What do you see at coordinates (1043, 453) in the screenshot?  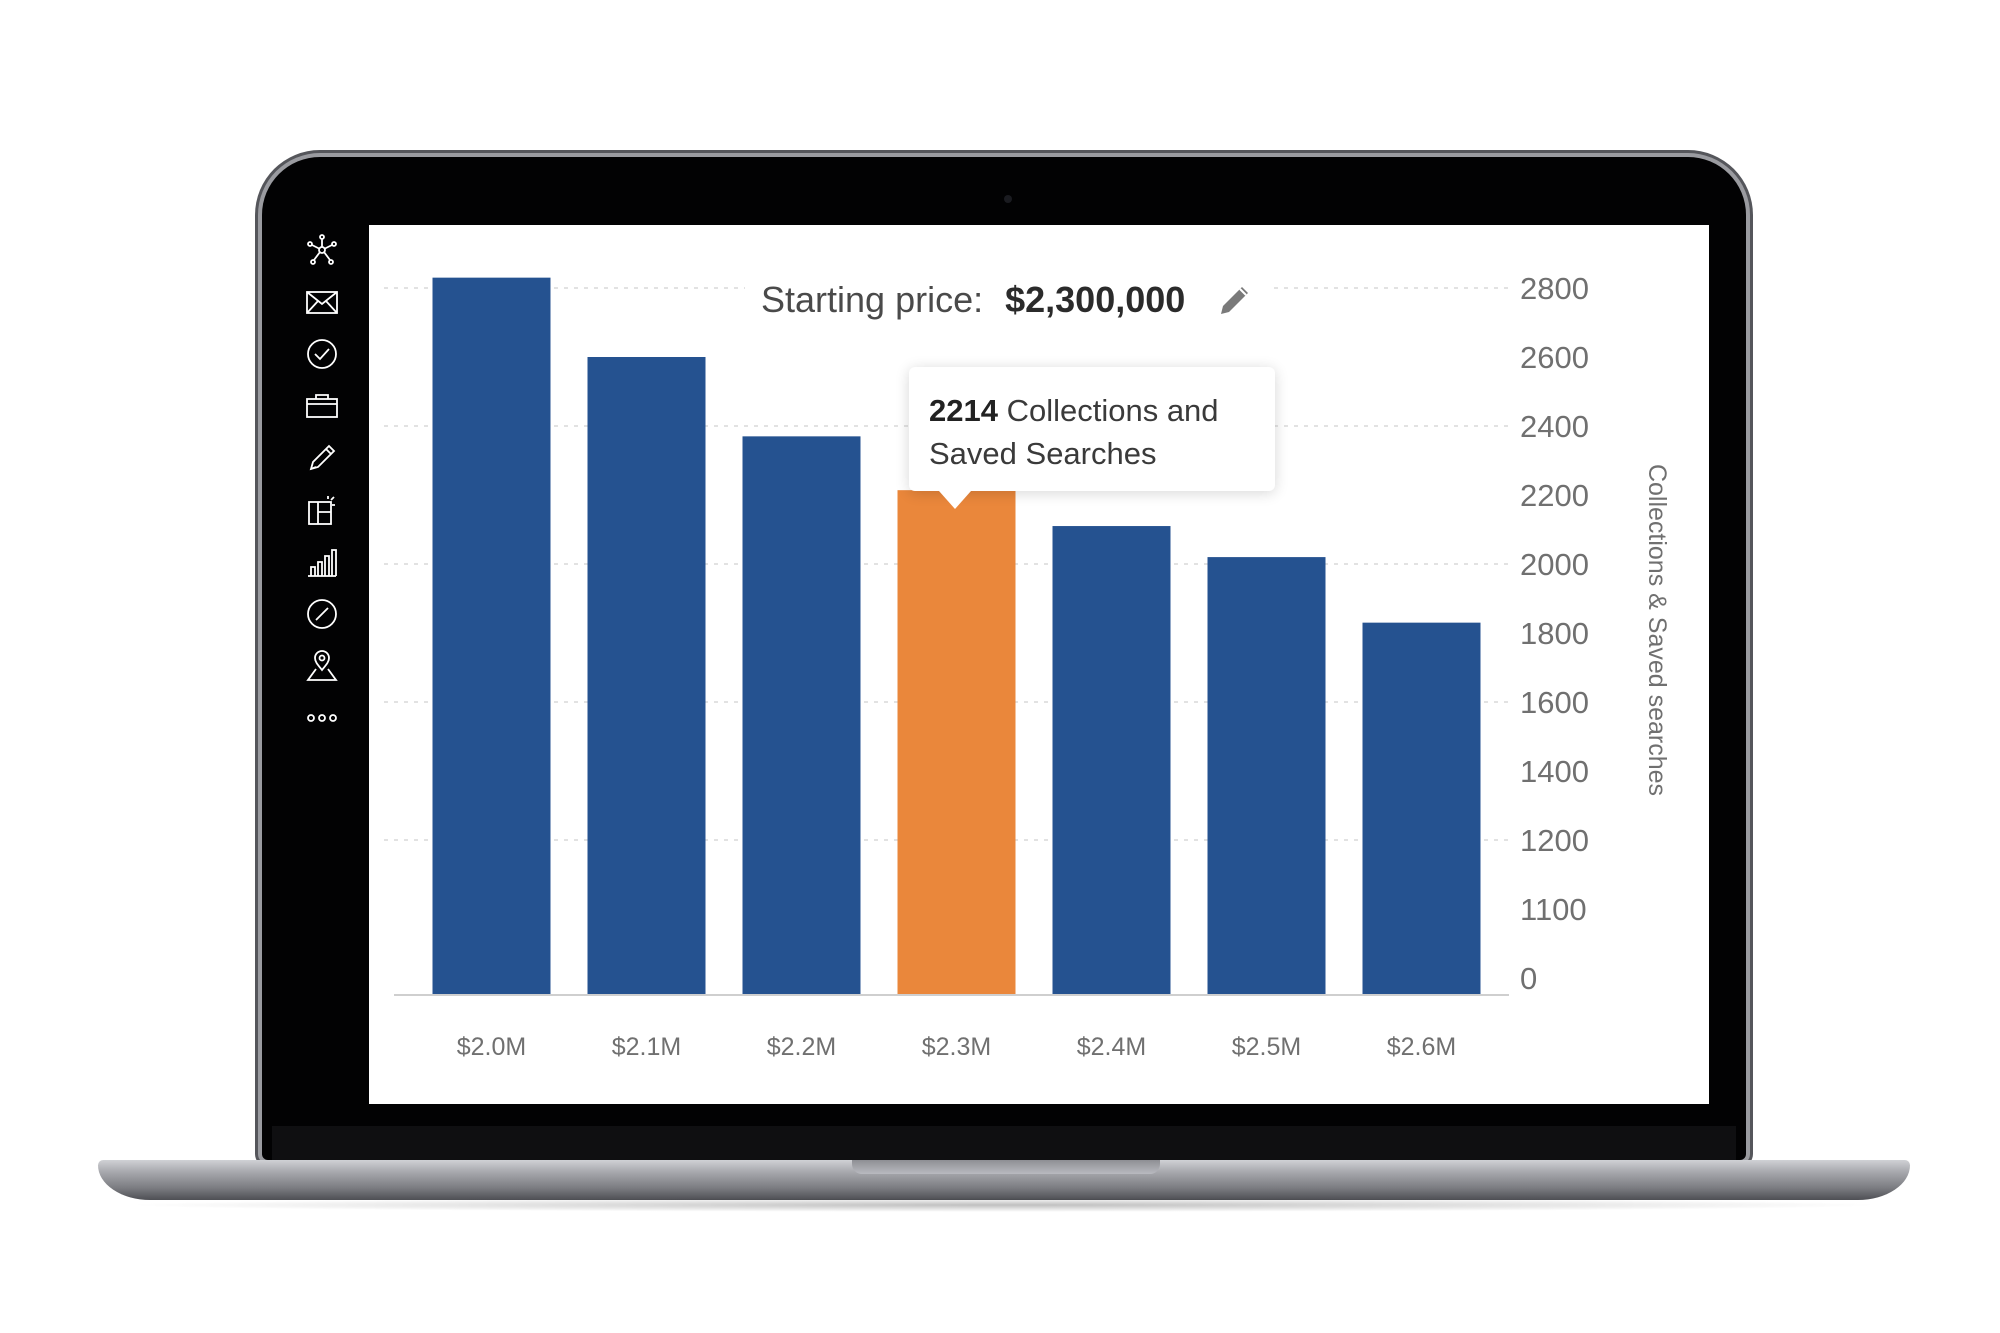 I see `tooltip-line2: Saved Searches` at bounding box center [1043, 453].